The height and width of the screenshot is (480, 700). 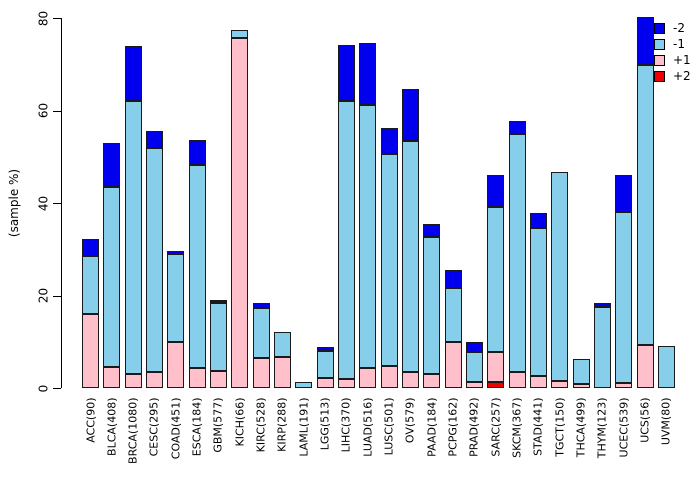 What do you see at coordinates (154, 379) in the screenshot?
I see `bar-segment-+1-CESC(295)` at bounding box center [154, 379].